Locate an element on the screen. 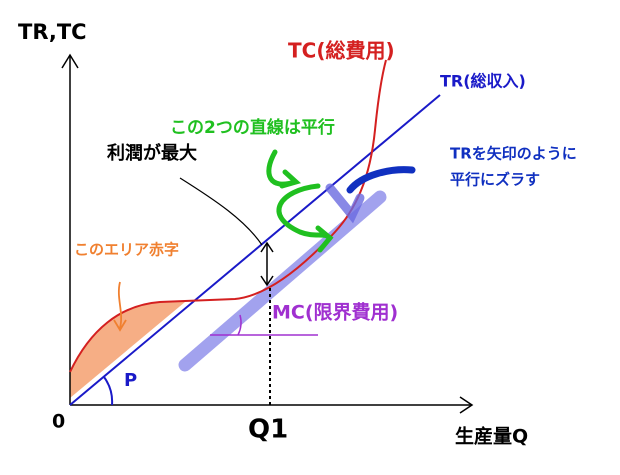 The width and height of the screenshot is (620, 475). mc-arc is located at coordinates (239, 325).